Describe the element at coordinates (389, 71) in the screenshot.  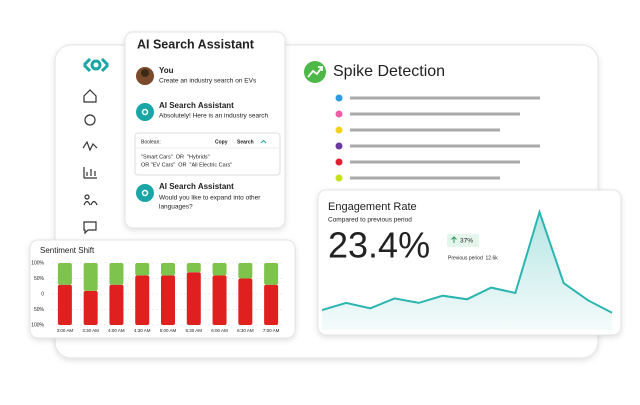
I see `spike-title: Spike Detection` at that location.